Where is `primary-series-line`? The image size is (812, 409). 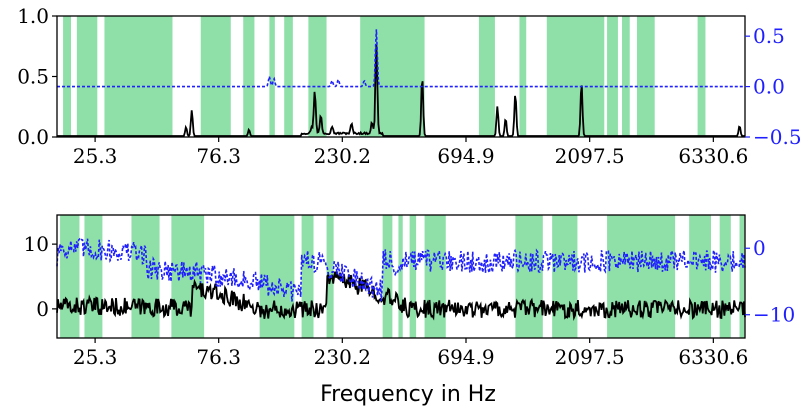 primary-series-line is located at coordinates (401, 296).